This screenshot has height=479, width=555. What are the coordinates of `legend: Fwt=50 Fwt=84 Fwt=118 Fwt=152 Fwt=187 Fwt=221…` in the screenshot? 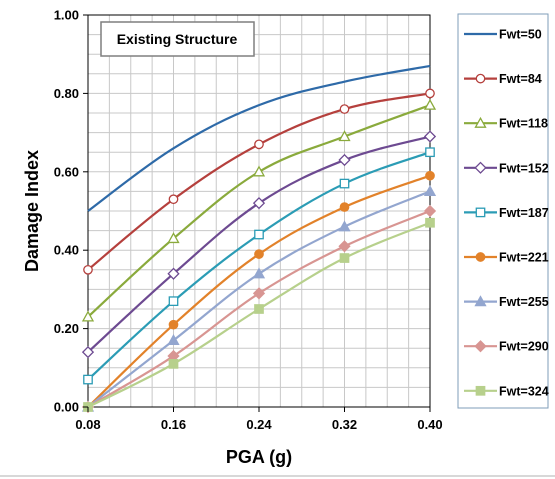 It's located at (503, 211).